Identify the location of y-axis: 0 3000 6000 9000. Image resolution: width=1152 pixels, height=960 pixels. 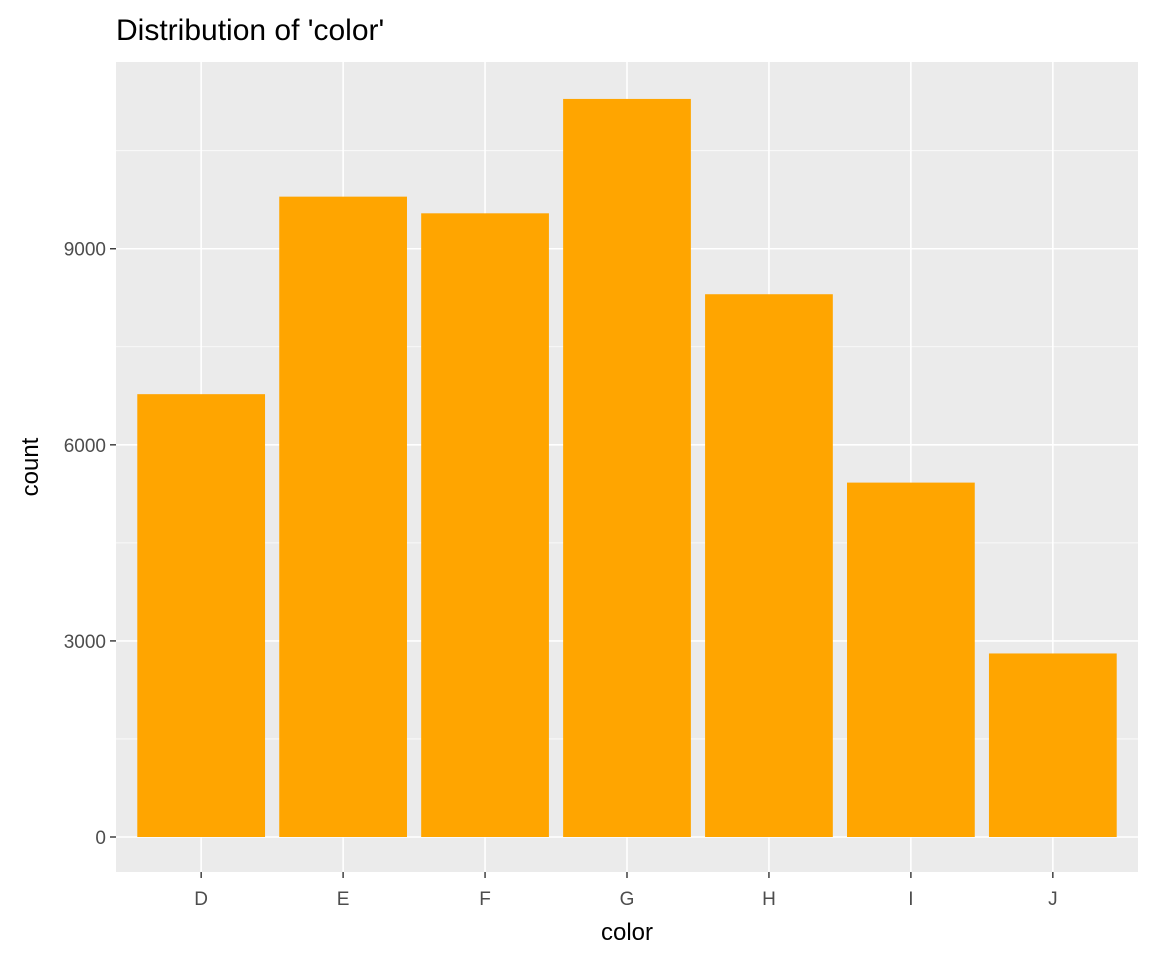
(90, 544).